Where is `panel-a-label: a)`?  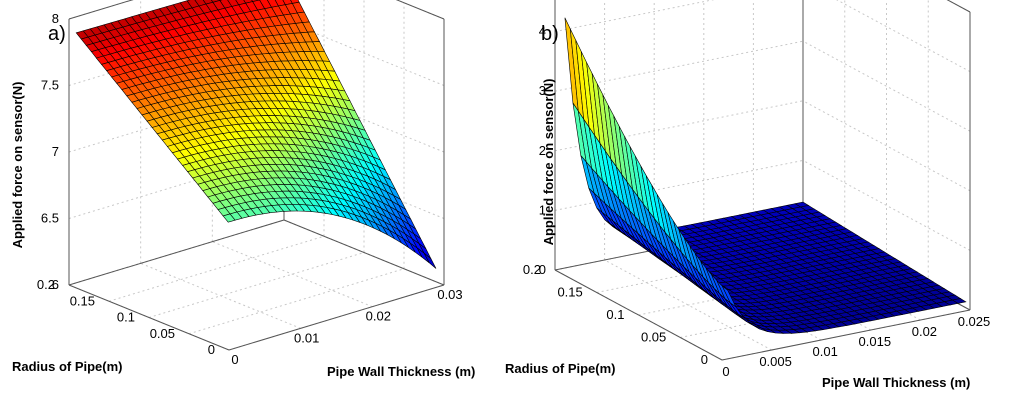
panel-a-label: a) is located at coordinates (57, 34).